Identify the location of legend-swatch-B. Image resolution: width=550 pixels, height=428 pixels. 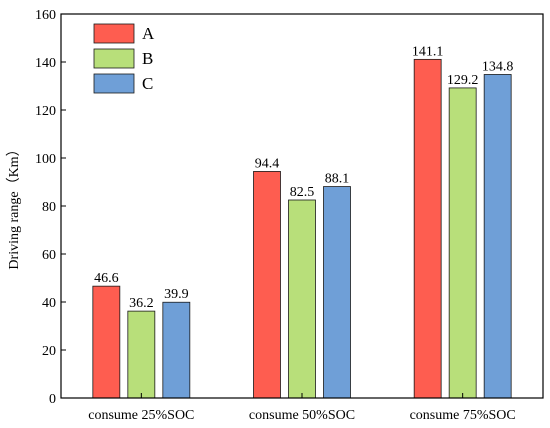
(114, 58).